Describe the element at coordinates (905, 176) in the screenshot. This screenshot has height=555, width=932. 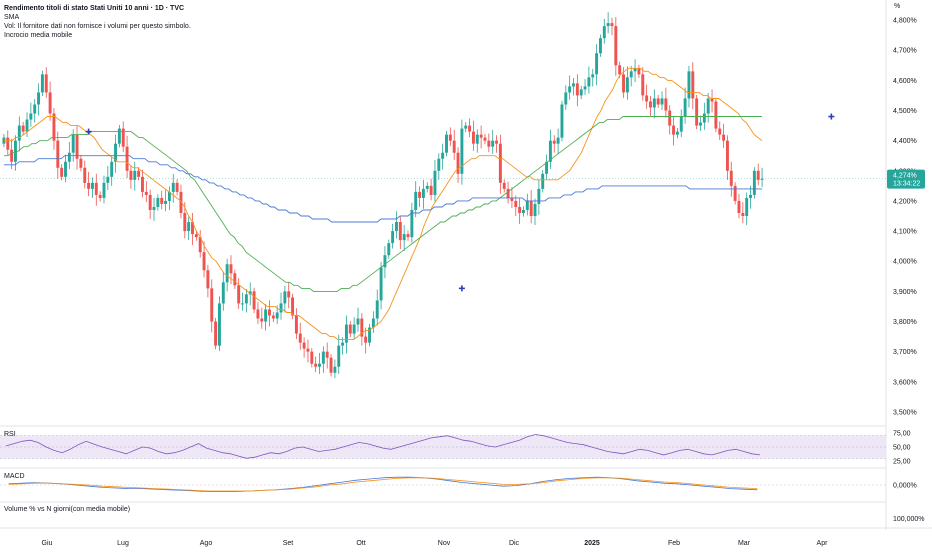
I see `price-badge-value: 4,274%` at that location.